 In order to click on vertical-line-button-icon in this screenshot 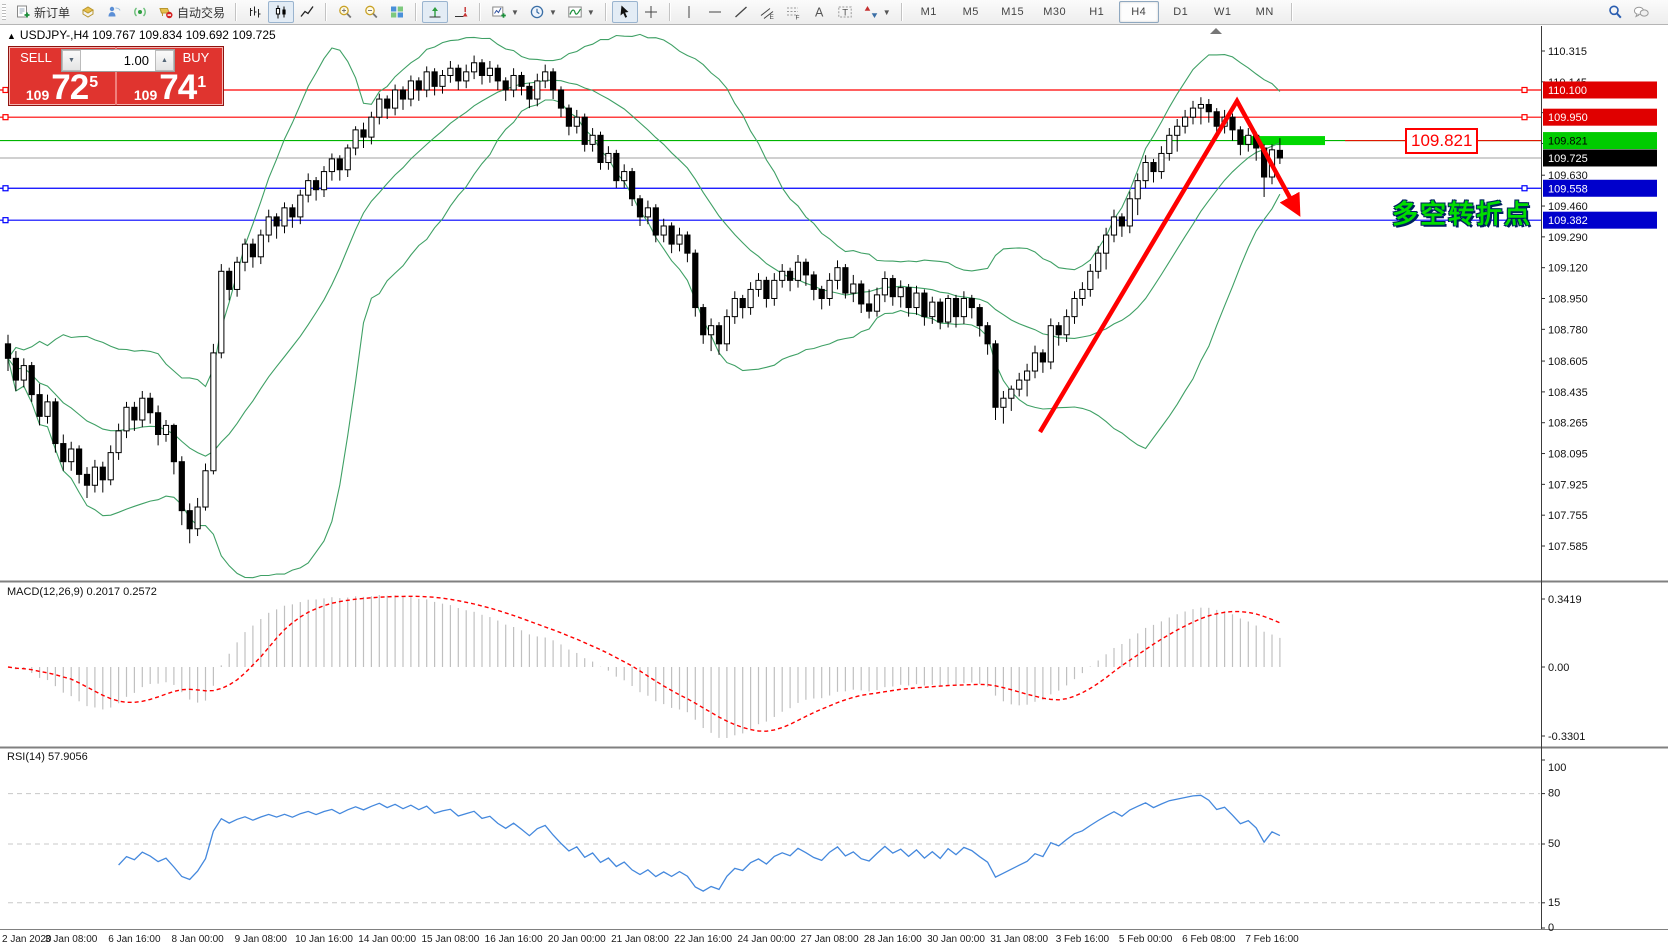, I will do `click(689, 12)`.